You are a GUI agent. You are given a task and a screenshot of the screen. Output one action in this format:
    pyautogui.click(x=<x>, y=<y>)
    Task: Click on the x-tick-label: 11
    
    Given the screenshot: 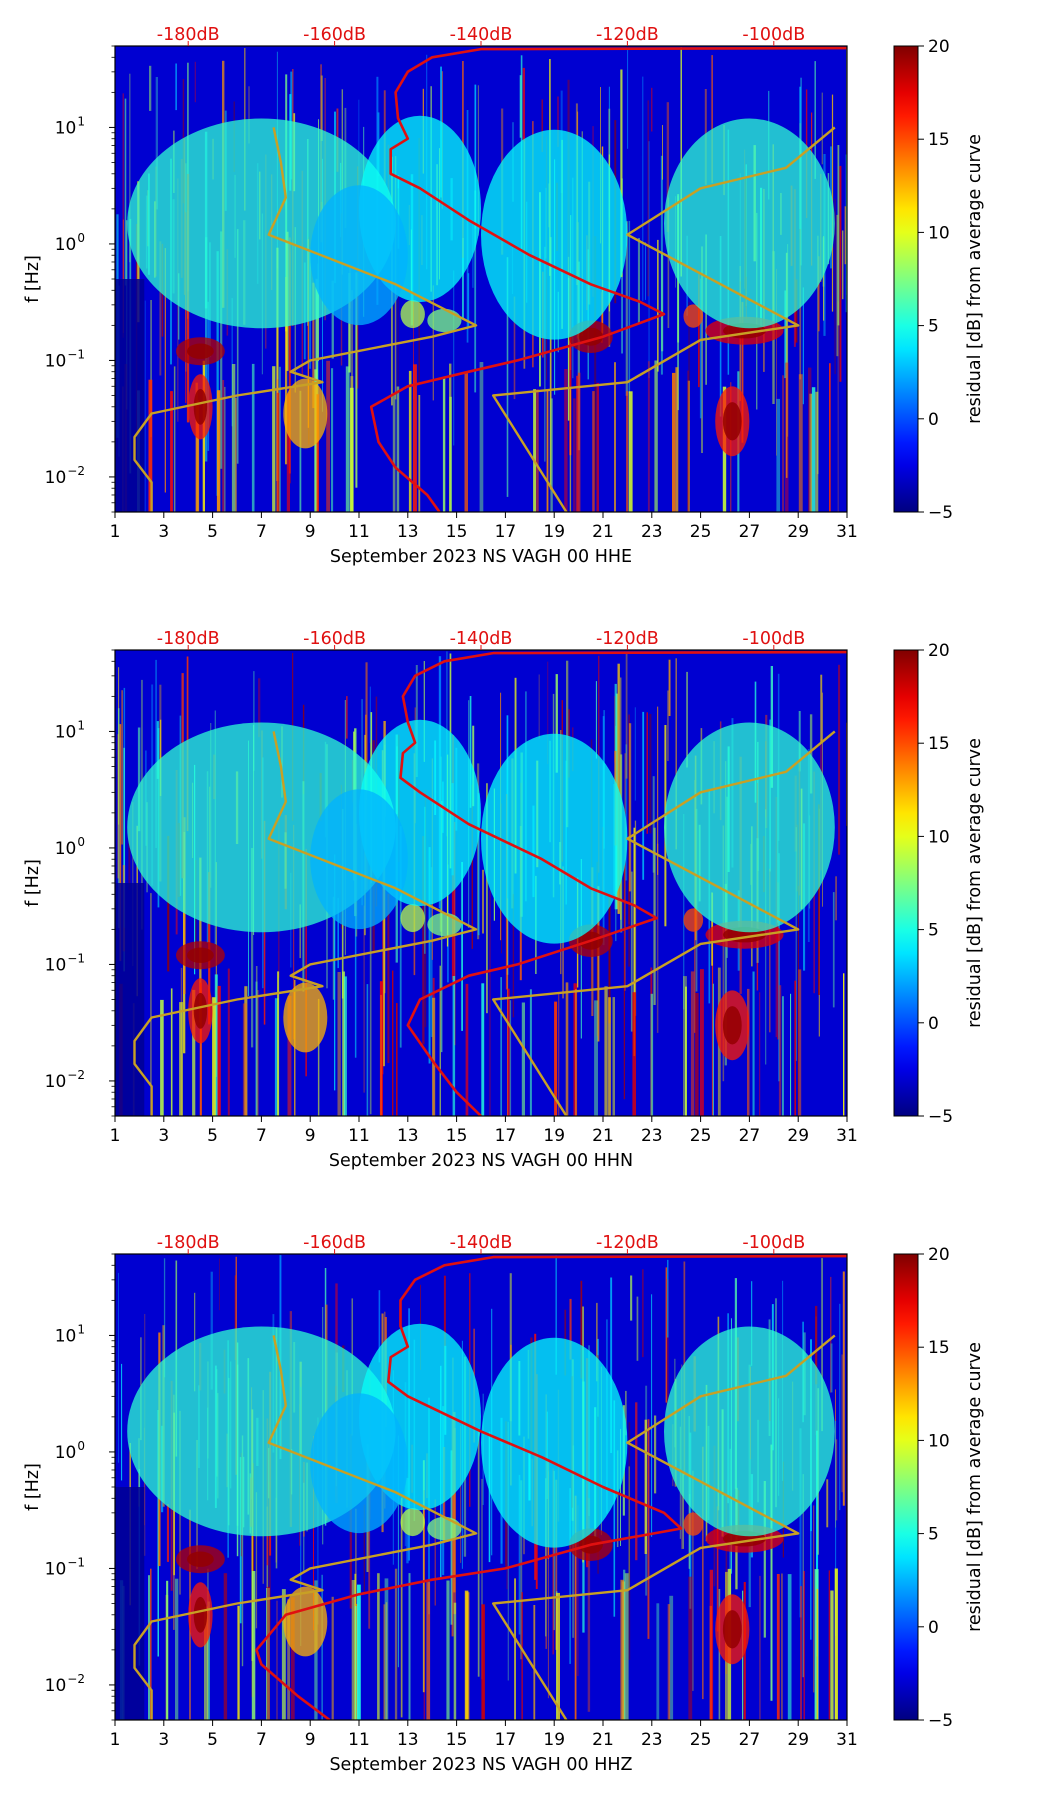 What is the action you would take?
    pyautogui.click(x=359, y=1740)
    